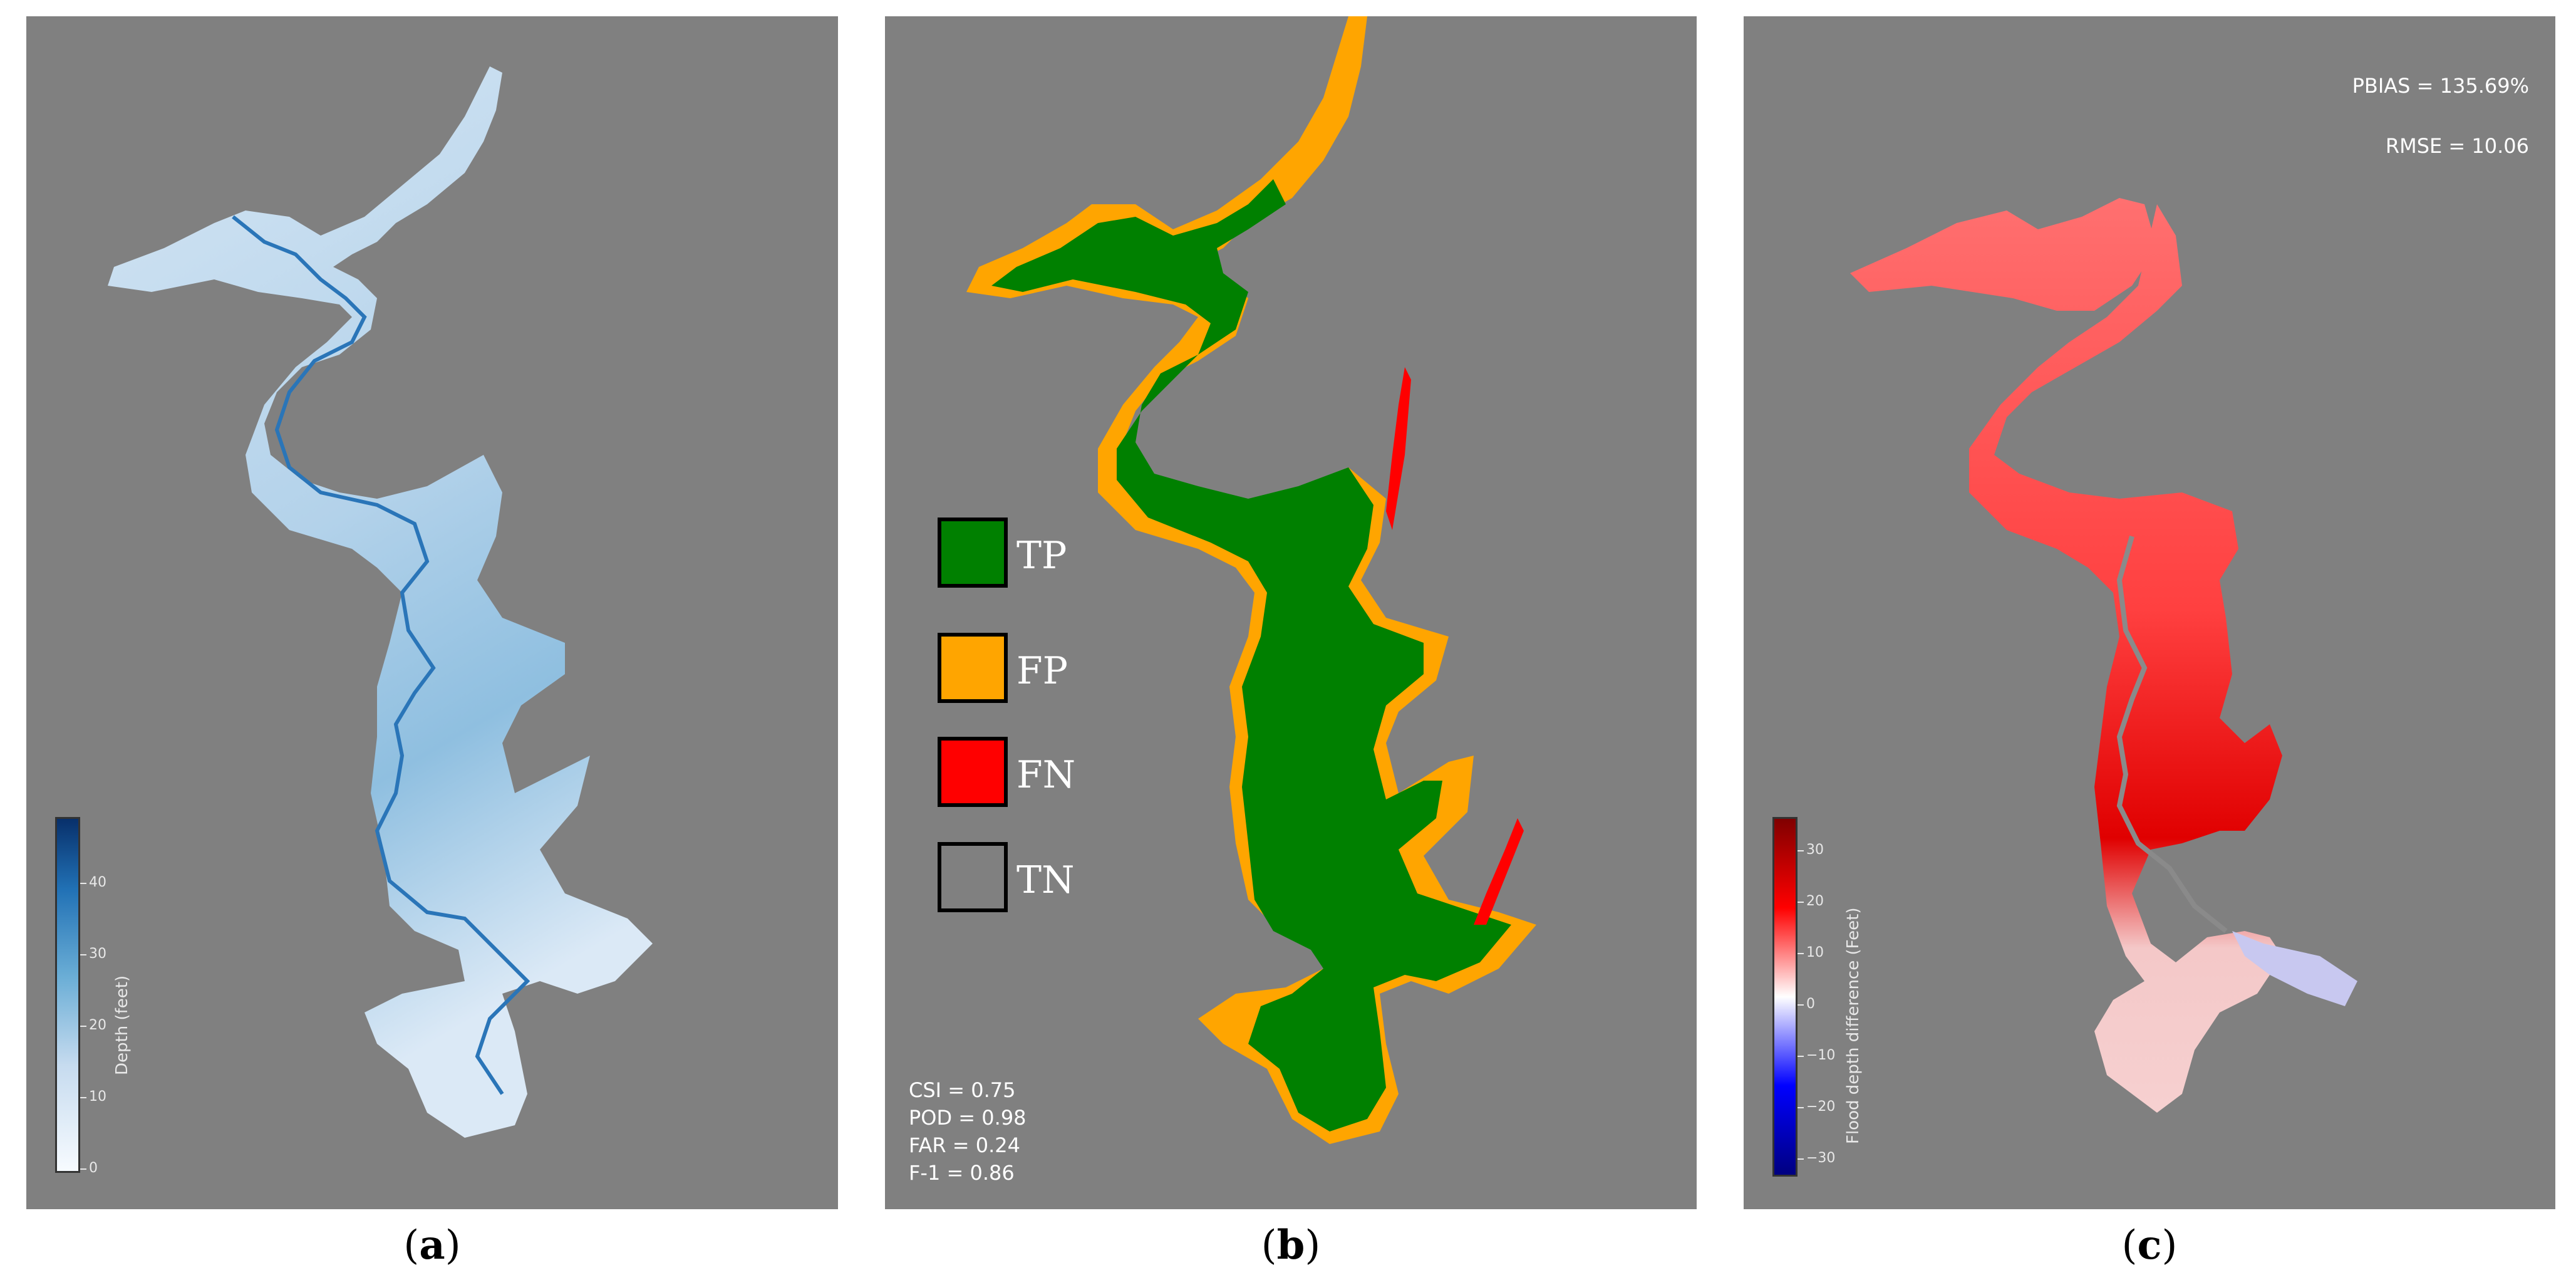 This screenshot has width=2576, height=1285. Describe the element at coordinates (1785, 997) in the screenshot. I see `difference-colorbar` at that location.